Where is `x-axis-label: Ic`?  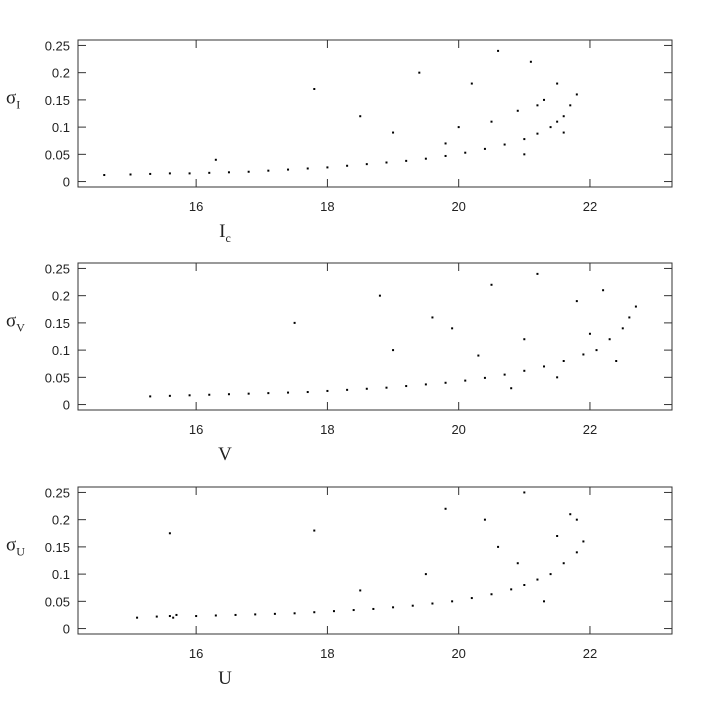 x-axis-label: Ic is located at coordinates (225, 233).